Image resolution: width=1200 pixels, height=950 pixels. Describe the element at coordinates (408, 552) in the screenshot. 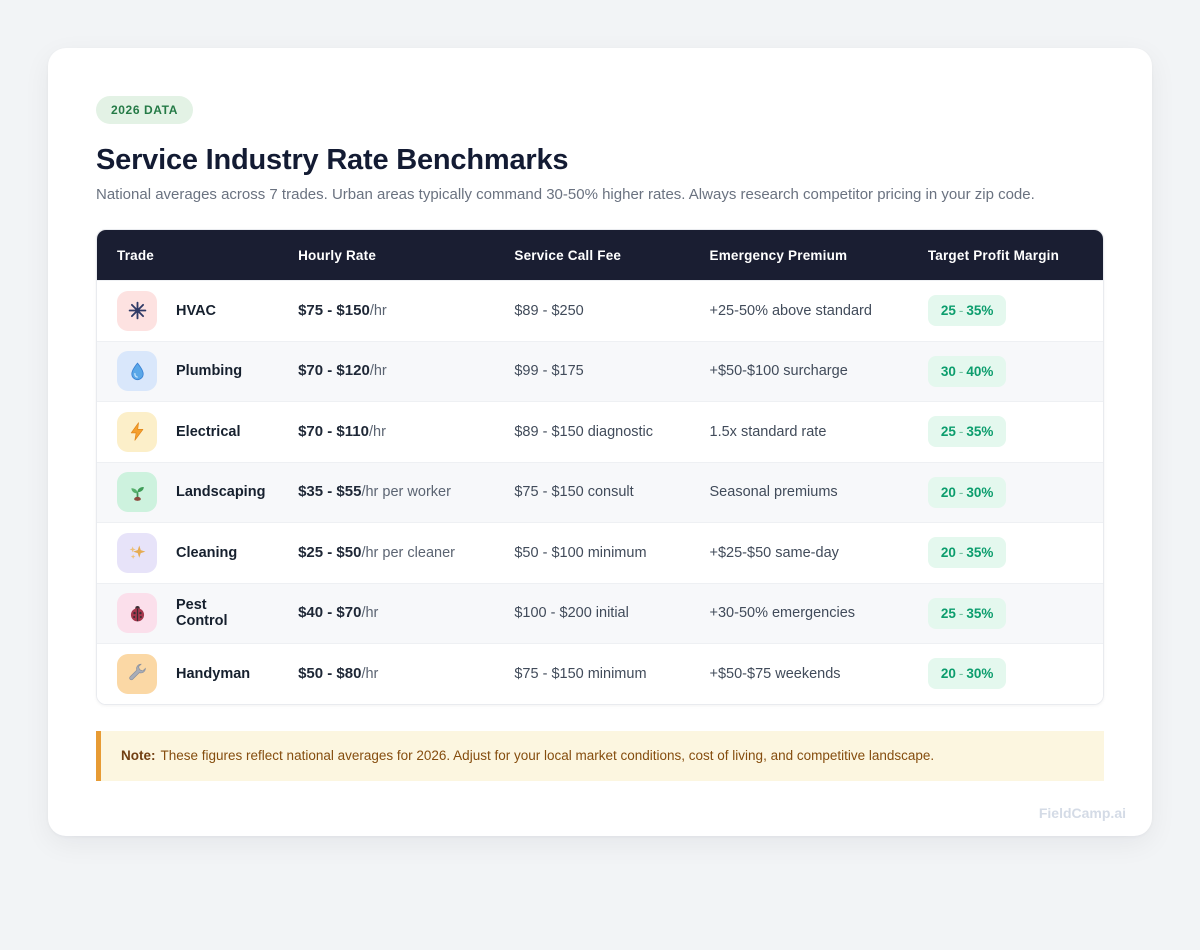

I see `hourly-rate-unit: /hr per cleaner` at that location.